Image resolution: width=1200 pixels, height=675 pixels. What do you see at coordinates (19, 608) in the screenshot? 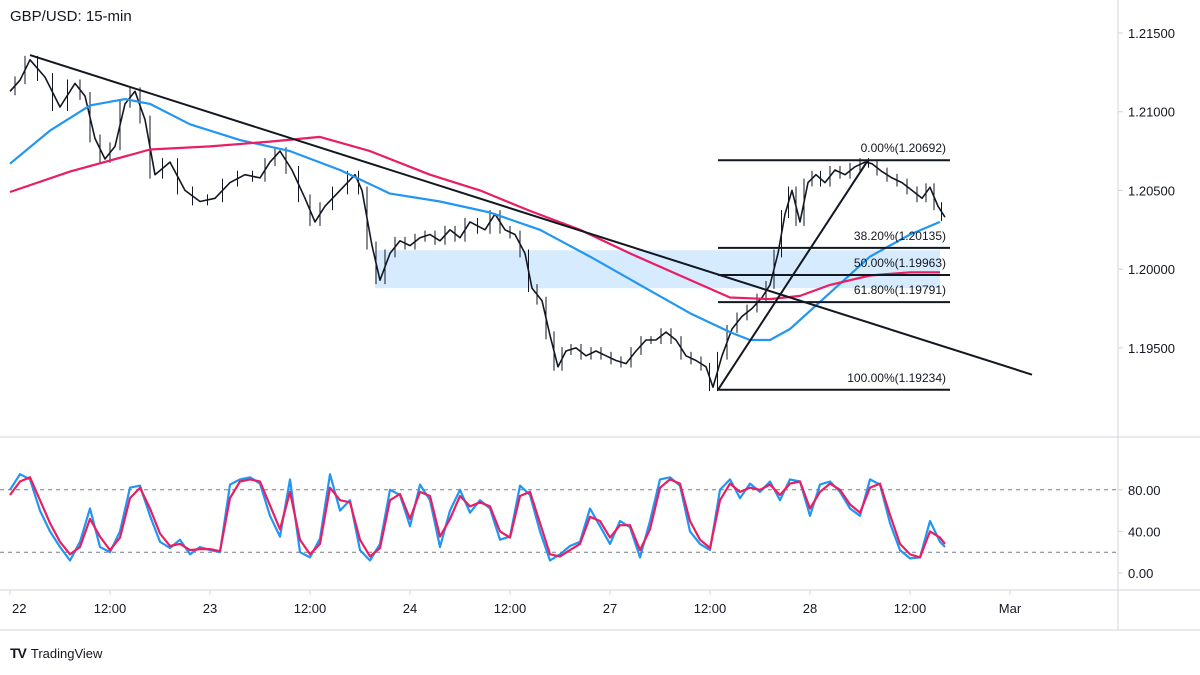
I see `time-tick-label: 22` at bounding box center [19, 608].